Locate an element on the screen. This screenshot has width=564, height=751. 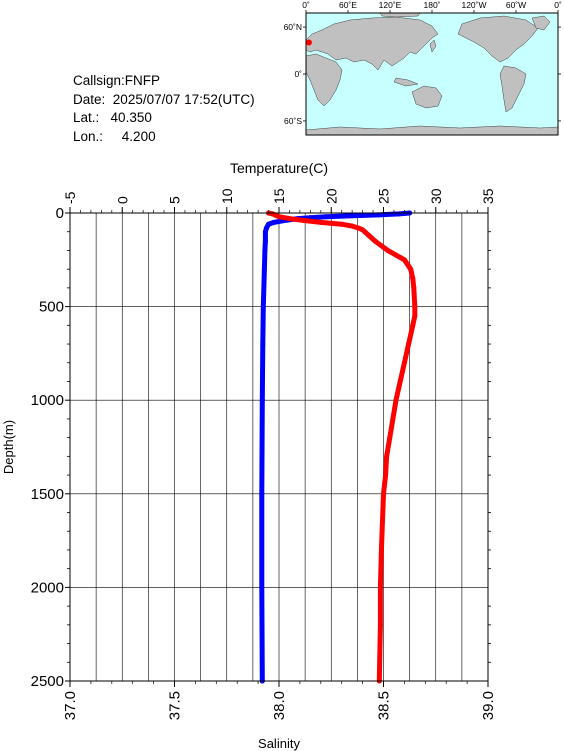
top-tick-label: -5 is located at coordinates (70, 197).